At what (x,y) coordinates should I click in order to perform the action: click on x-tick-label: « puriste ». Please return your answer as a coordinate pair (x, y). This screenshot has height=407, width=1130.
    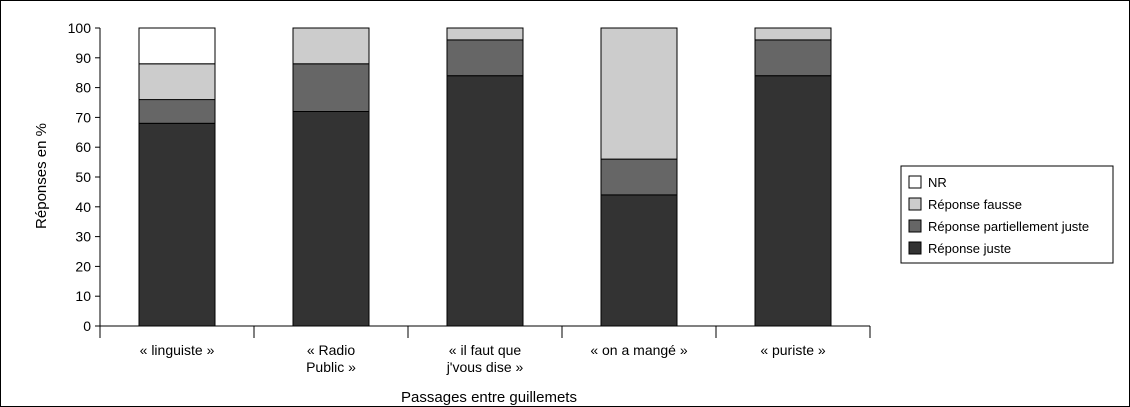
    Looking at the image, I should click on (793, 350).